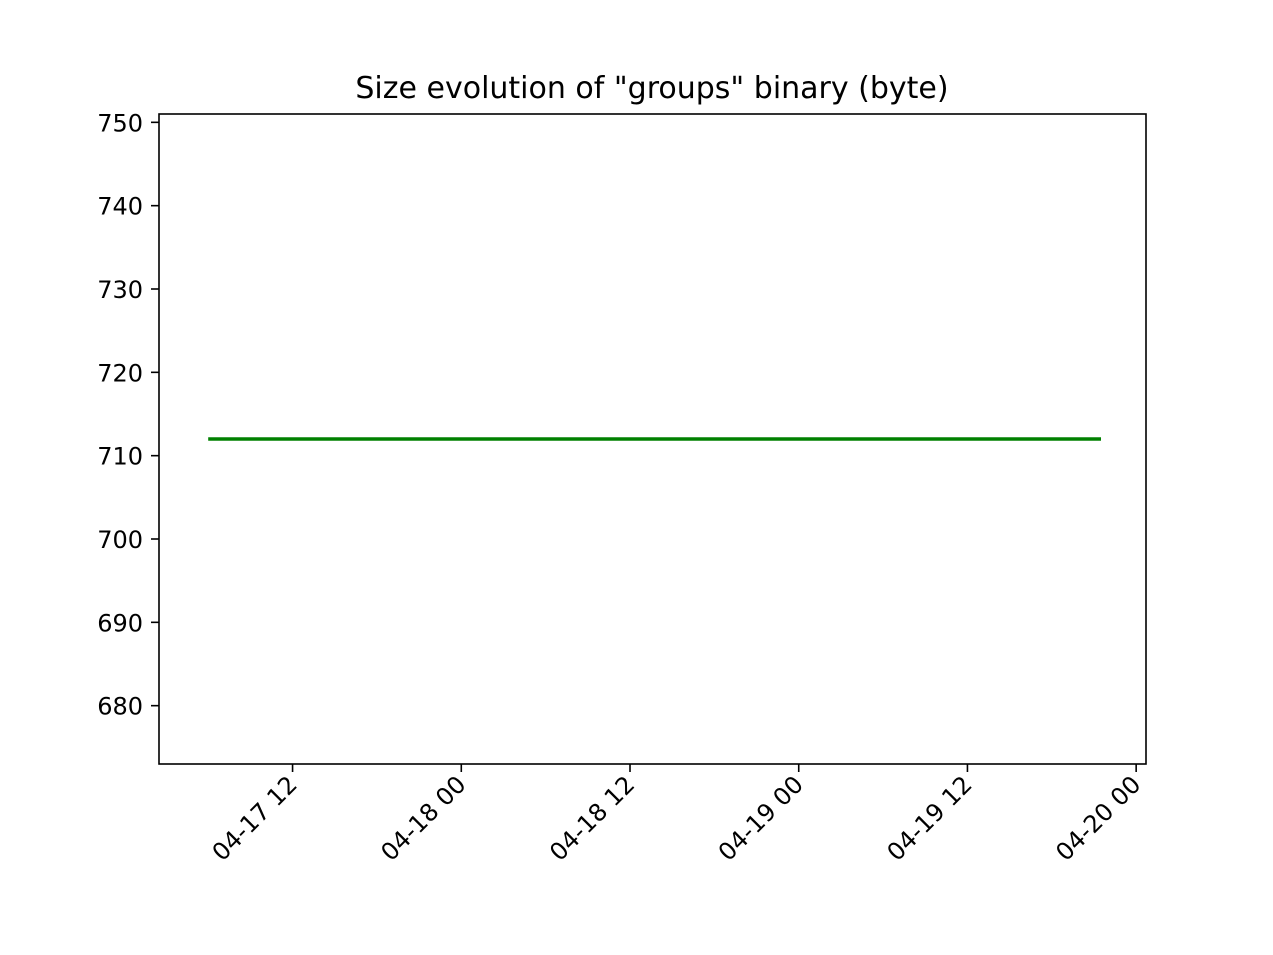  I want to click on y-tick-label: 700, so click(120, 540).